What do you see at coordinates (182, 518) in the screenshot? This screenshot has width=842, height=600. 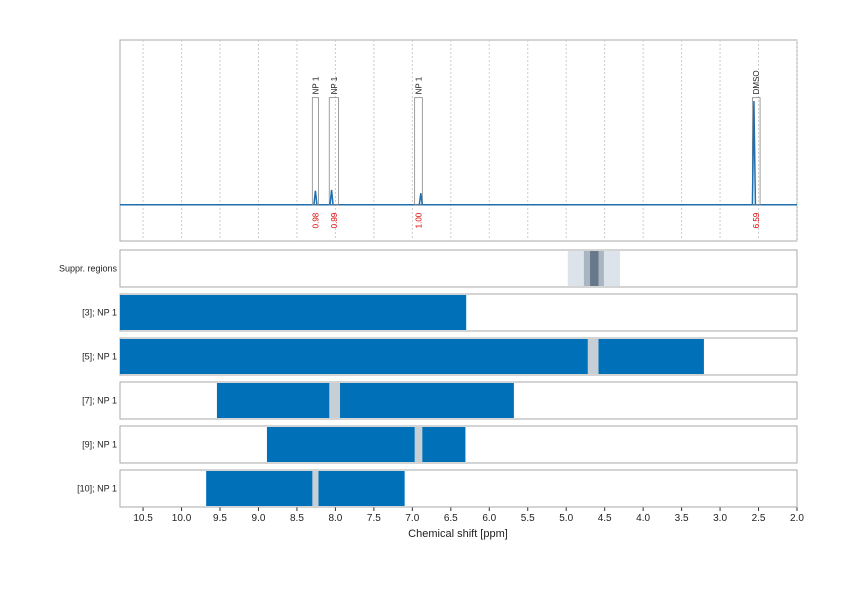 I see `x-tick-label: 10.0` at bounding box center [182, 518].